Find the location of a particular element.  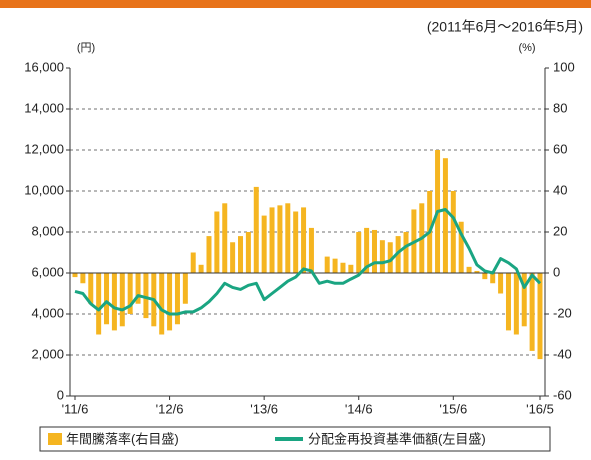

legend-box is located at coordinates (295, 439).